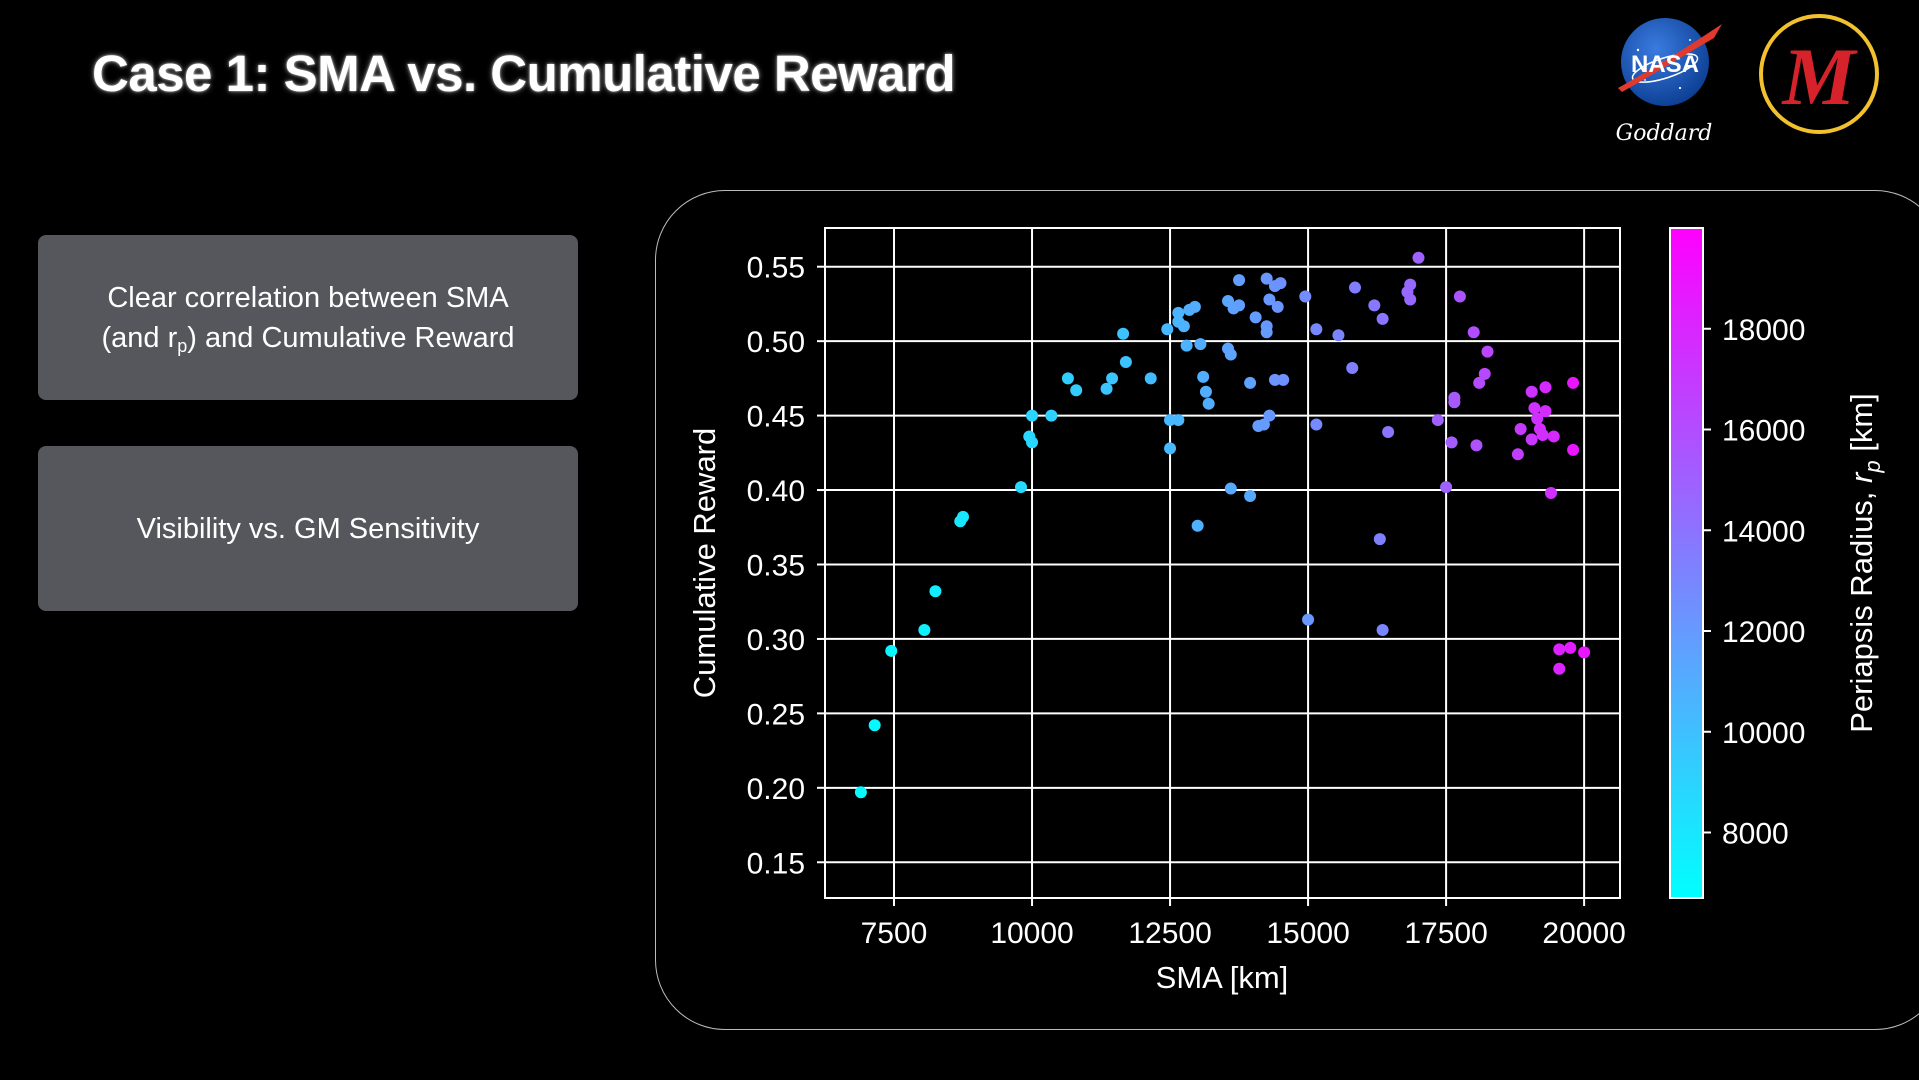 This screenshot has height=1080, width=1919. Describe the element at coordinates (776, 565) in the screenshot. I see `y-tick-label: 0.35` at that location.